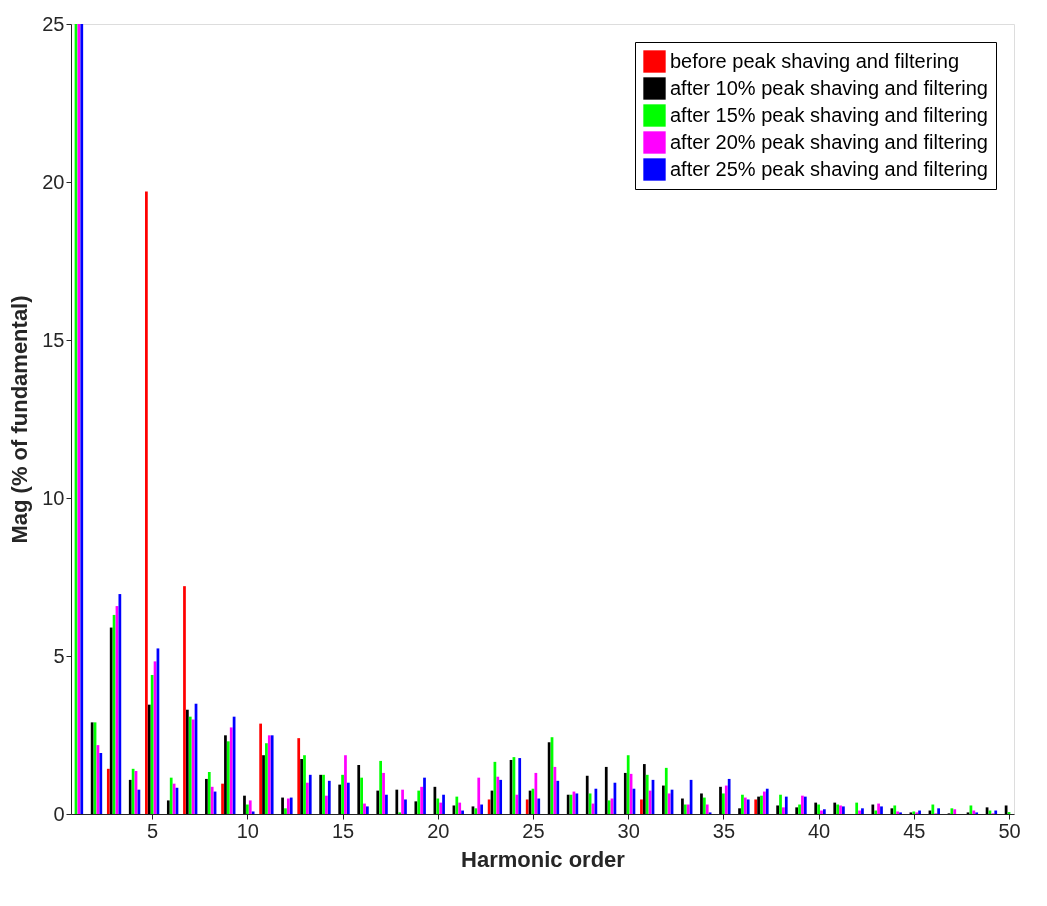 The width and height of the screenshot is (1047, 906). I want to click on y-tick-label: 15, so click(53, 339).